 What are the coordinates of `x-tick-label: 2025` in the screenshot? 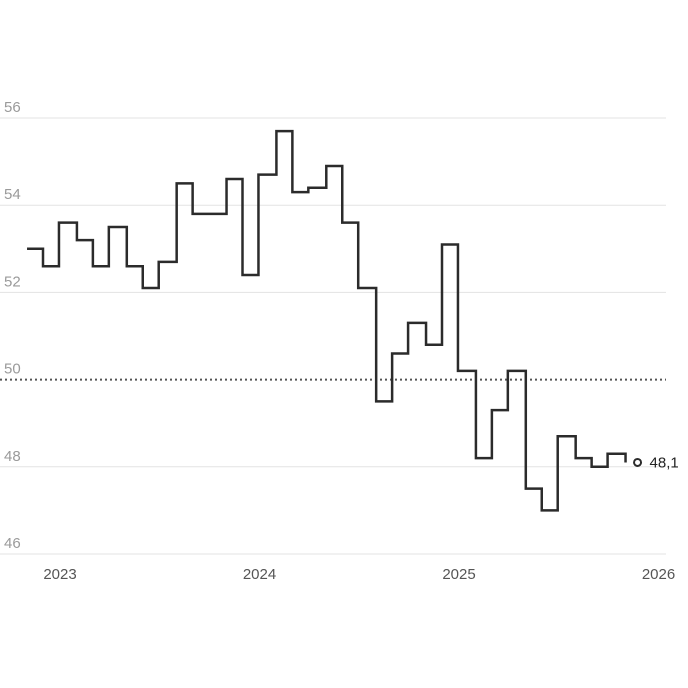 It's located at (458, 574).